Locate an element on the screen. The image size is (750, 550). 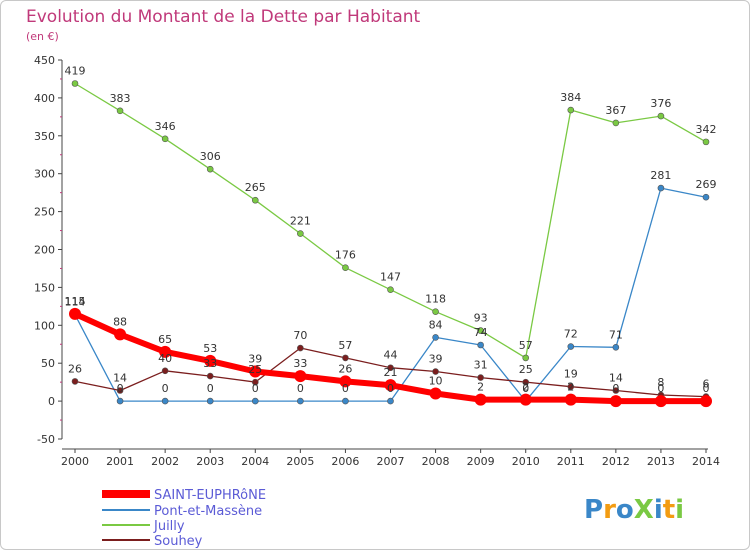
logo-letter: i is located at coordinates (658, 510).